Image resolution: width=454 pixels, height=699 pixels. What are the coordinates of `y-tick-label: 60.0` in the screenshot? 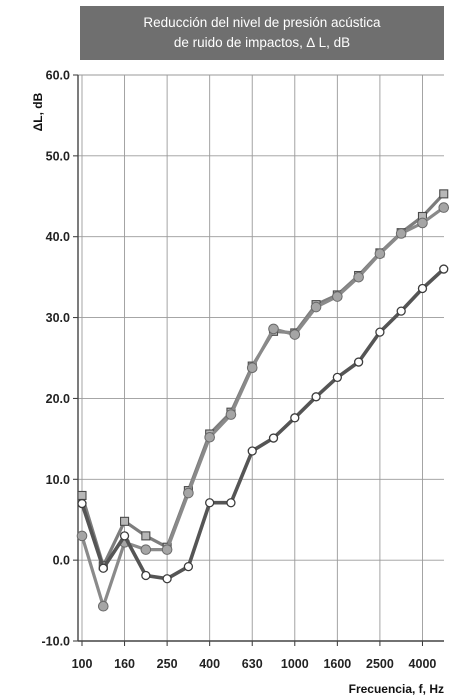 It's located at (58, 76).